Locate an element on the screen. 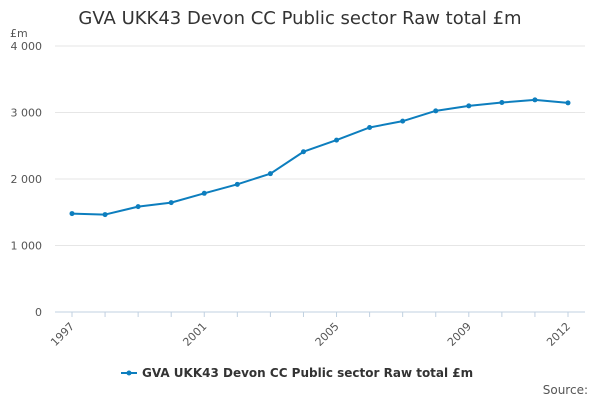 The height and width of the screenshot is (400, 600). y-tick-labels: 0 1 000 2 000 3 000 4 000 is located at coordinates (27, 179).